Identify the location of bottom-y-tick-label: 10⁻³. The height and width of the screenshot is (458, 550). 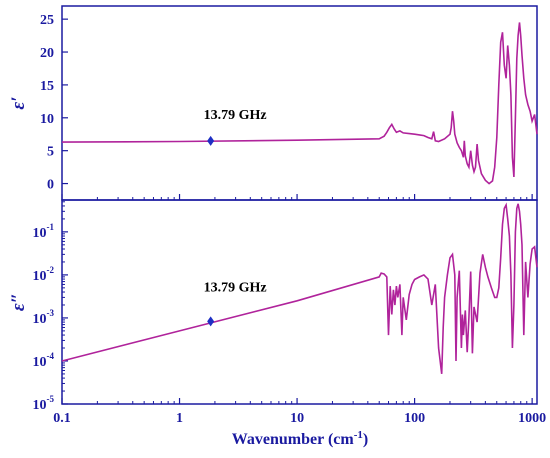
(44, 317).